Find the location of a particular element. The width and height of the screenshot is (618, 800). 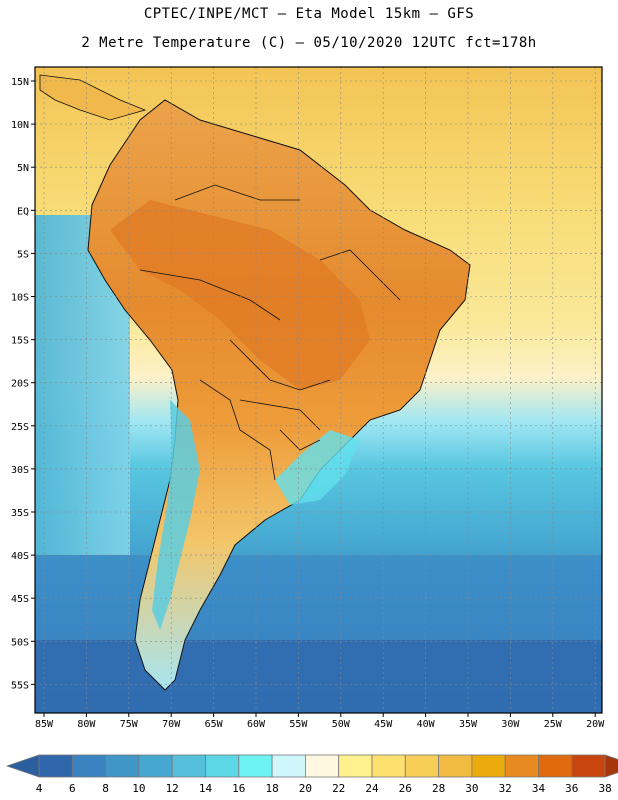

lon-label: 30W is located at coordinates (510, 724).